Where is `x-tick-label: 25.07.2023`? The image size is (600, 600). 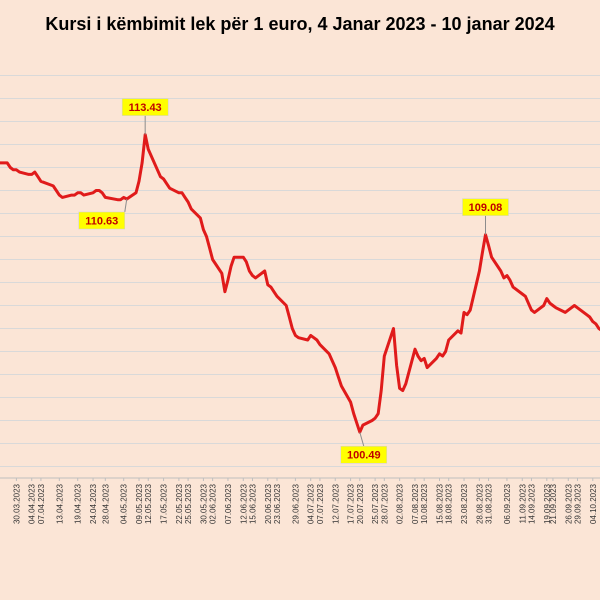 x-tick-label: 25.07.2023 is located at coordinates (375, 503).